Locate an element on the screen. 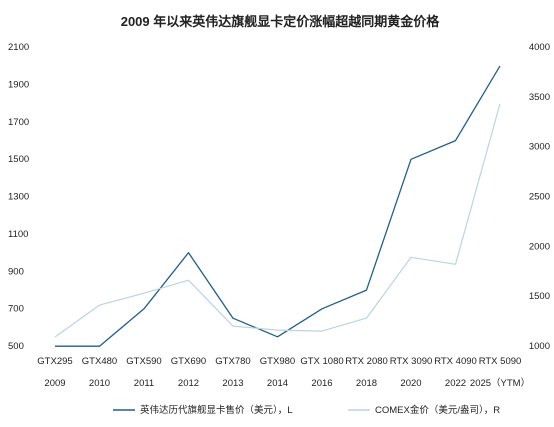  left-tick-label: 1700 is located at coordinates (18, 122).